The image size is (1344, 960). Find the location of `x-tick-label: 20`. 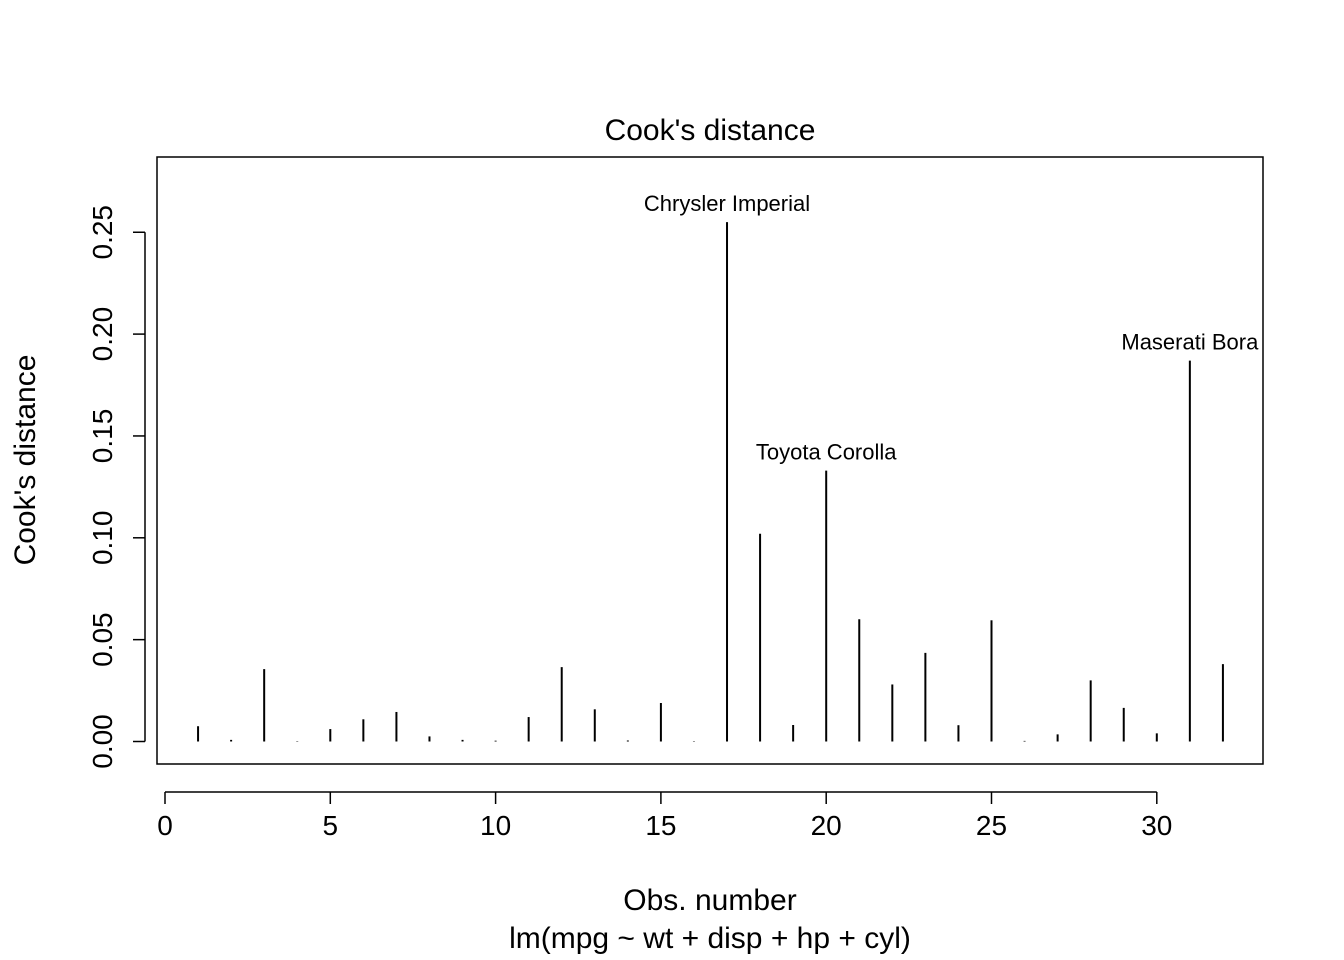

x-tick-label: 20 is located at coordinates (826, 825).